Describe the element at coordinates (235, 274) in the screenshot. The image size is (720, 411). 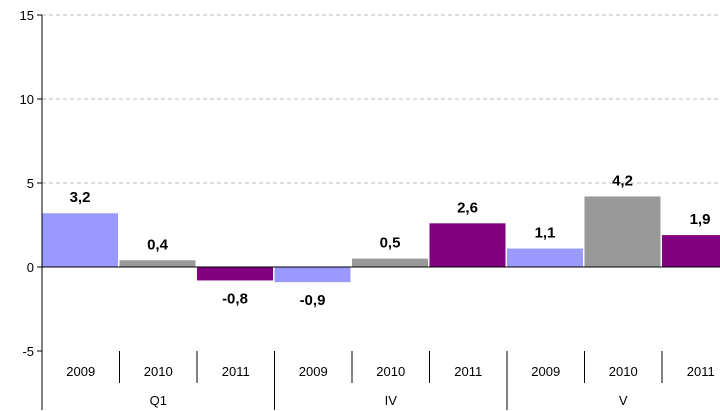
I see `bar-q1-2011` at that location.